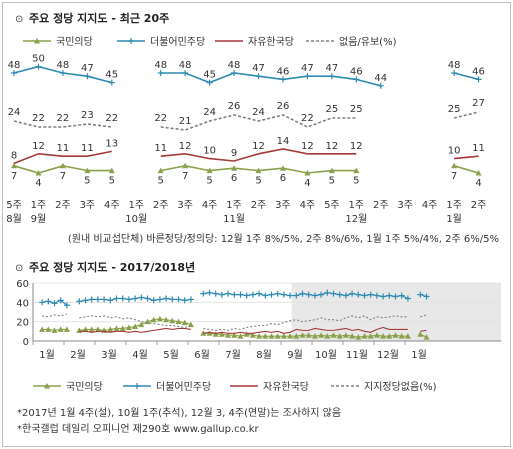 This screenshot has height=449, width=513. What do you see at coordinates (357, 205) in the screenshot?
I see `chart1-xtick-week-14: 1주` at bounding box center [357, 205].